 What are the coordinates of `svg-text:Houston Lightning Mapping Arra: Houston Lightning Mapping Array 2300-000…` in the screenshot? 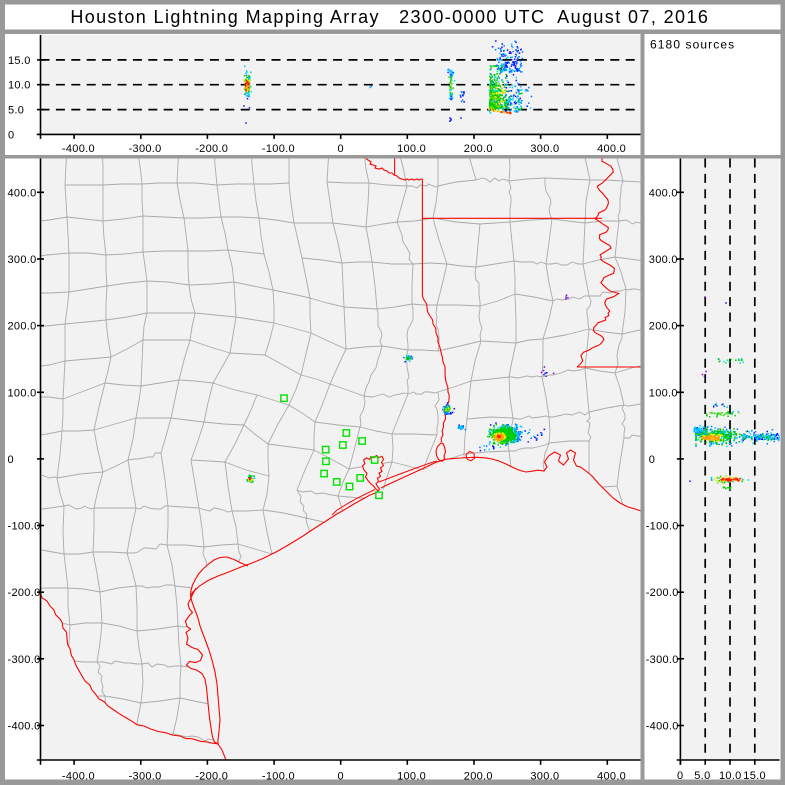 It's located at (389, 17).